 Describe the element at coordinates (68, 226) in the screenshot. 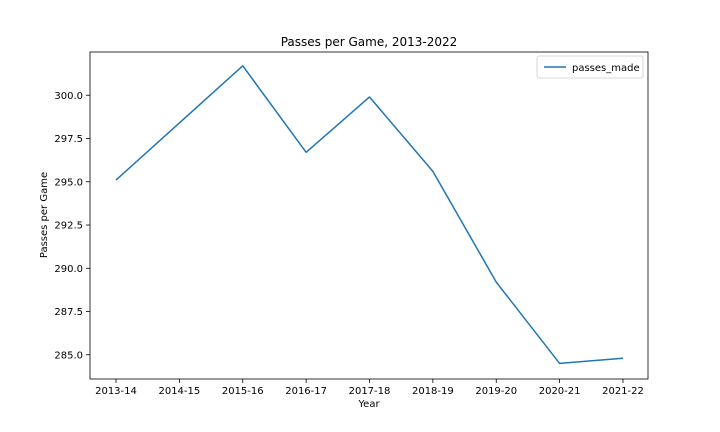

I see `y-tick-label: 292.5` at that location.